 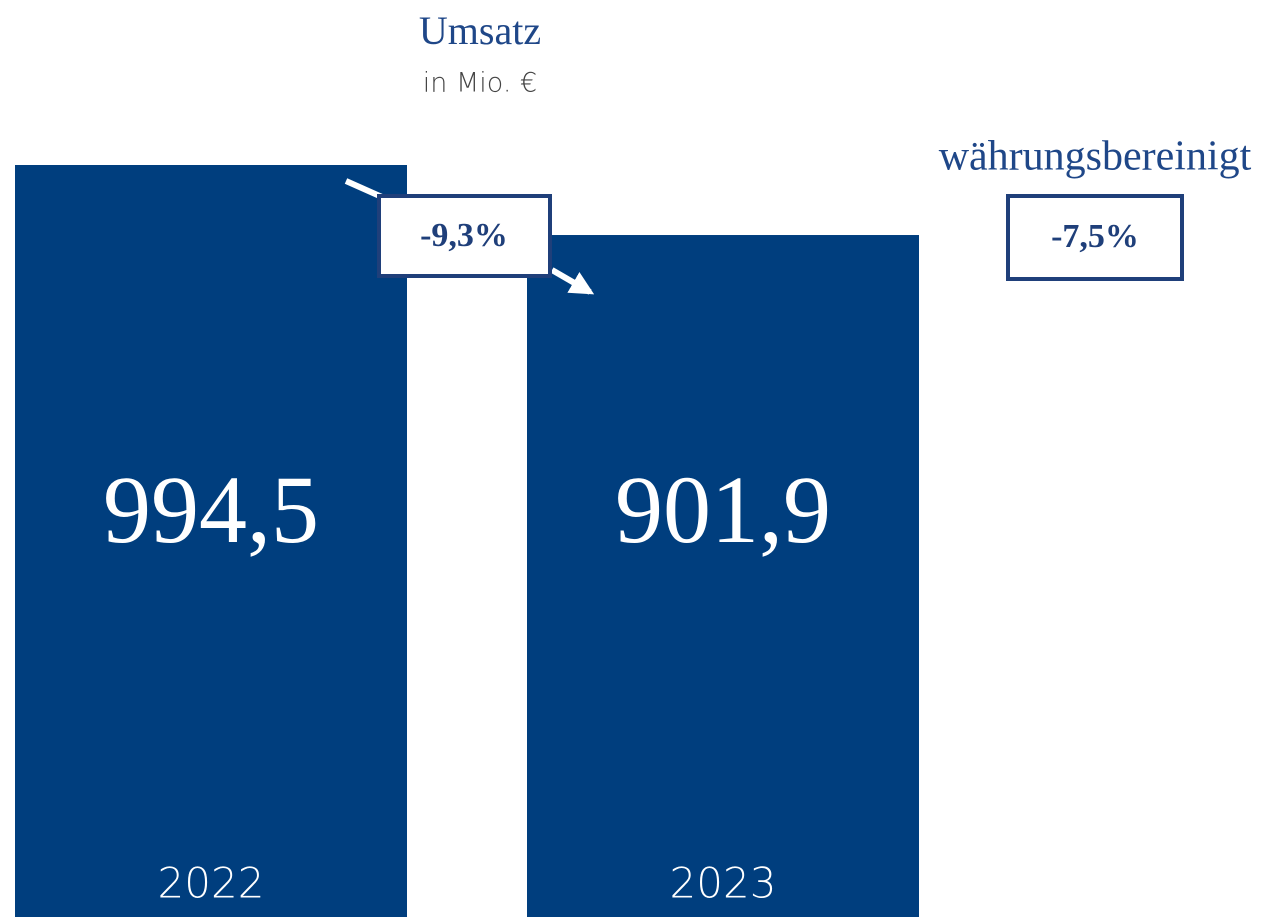 I want to click on category-label: 2023, so click(x=723, y=883).